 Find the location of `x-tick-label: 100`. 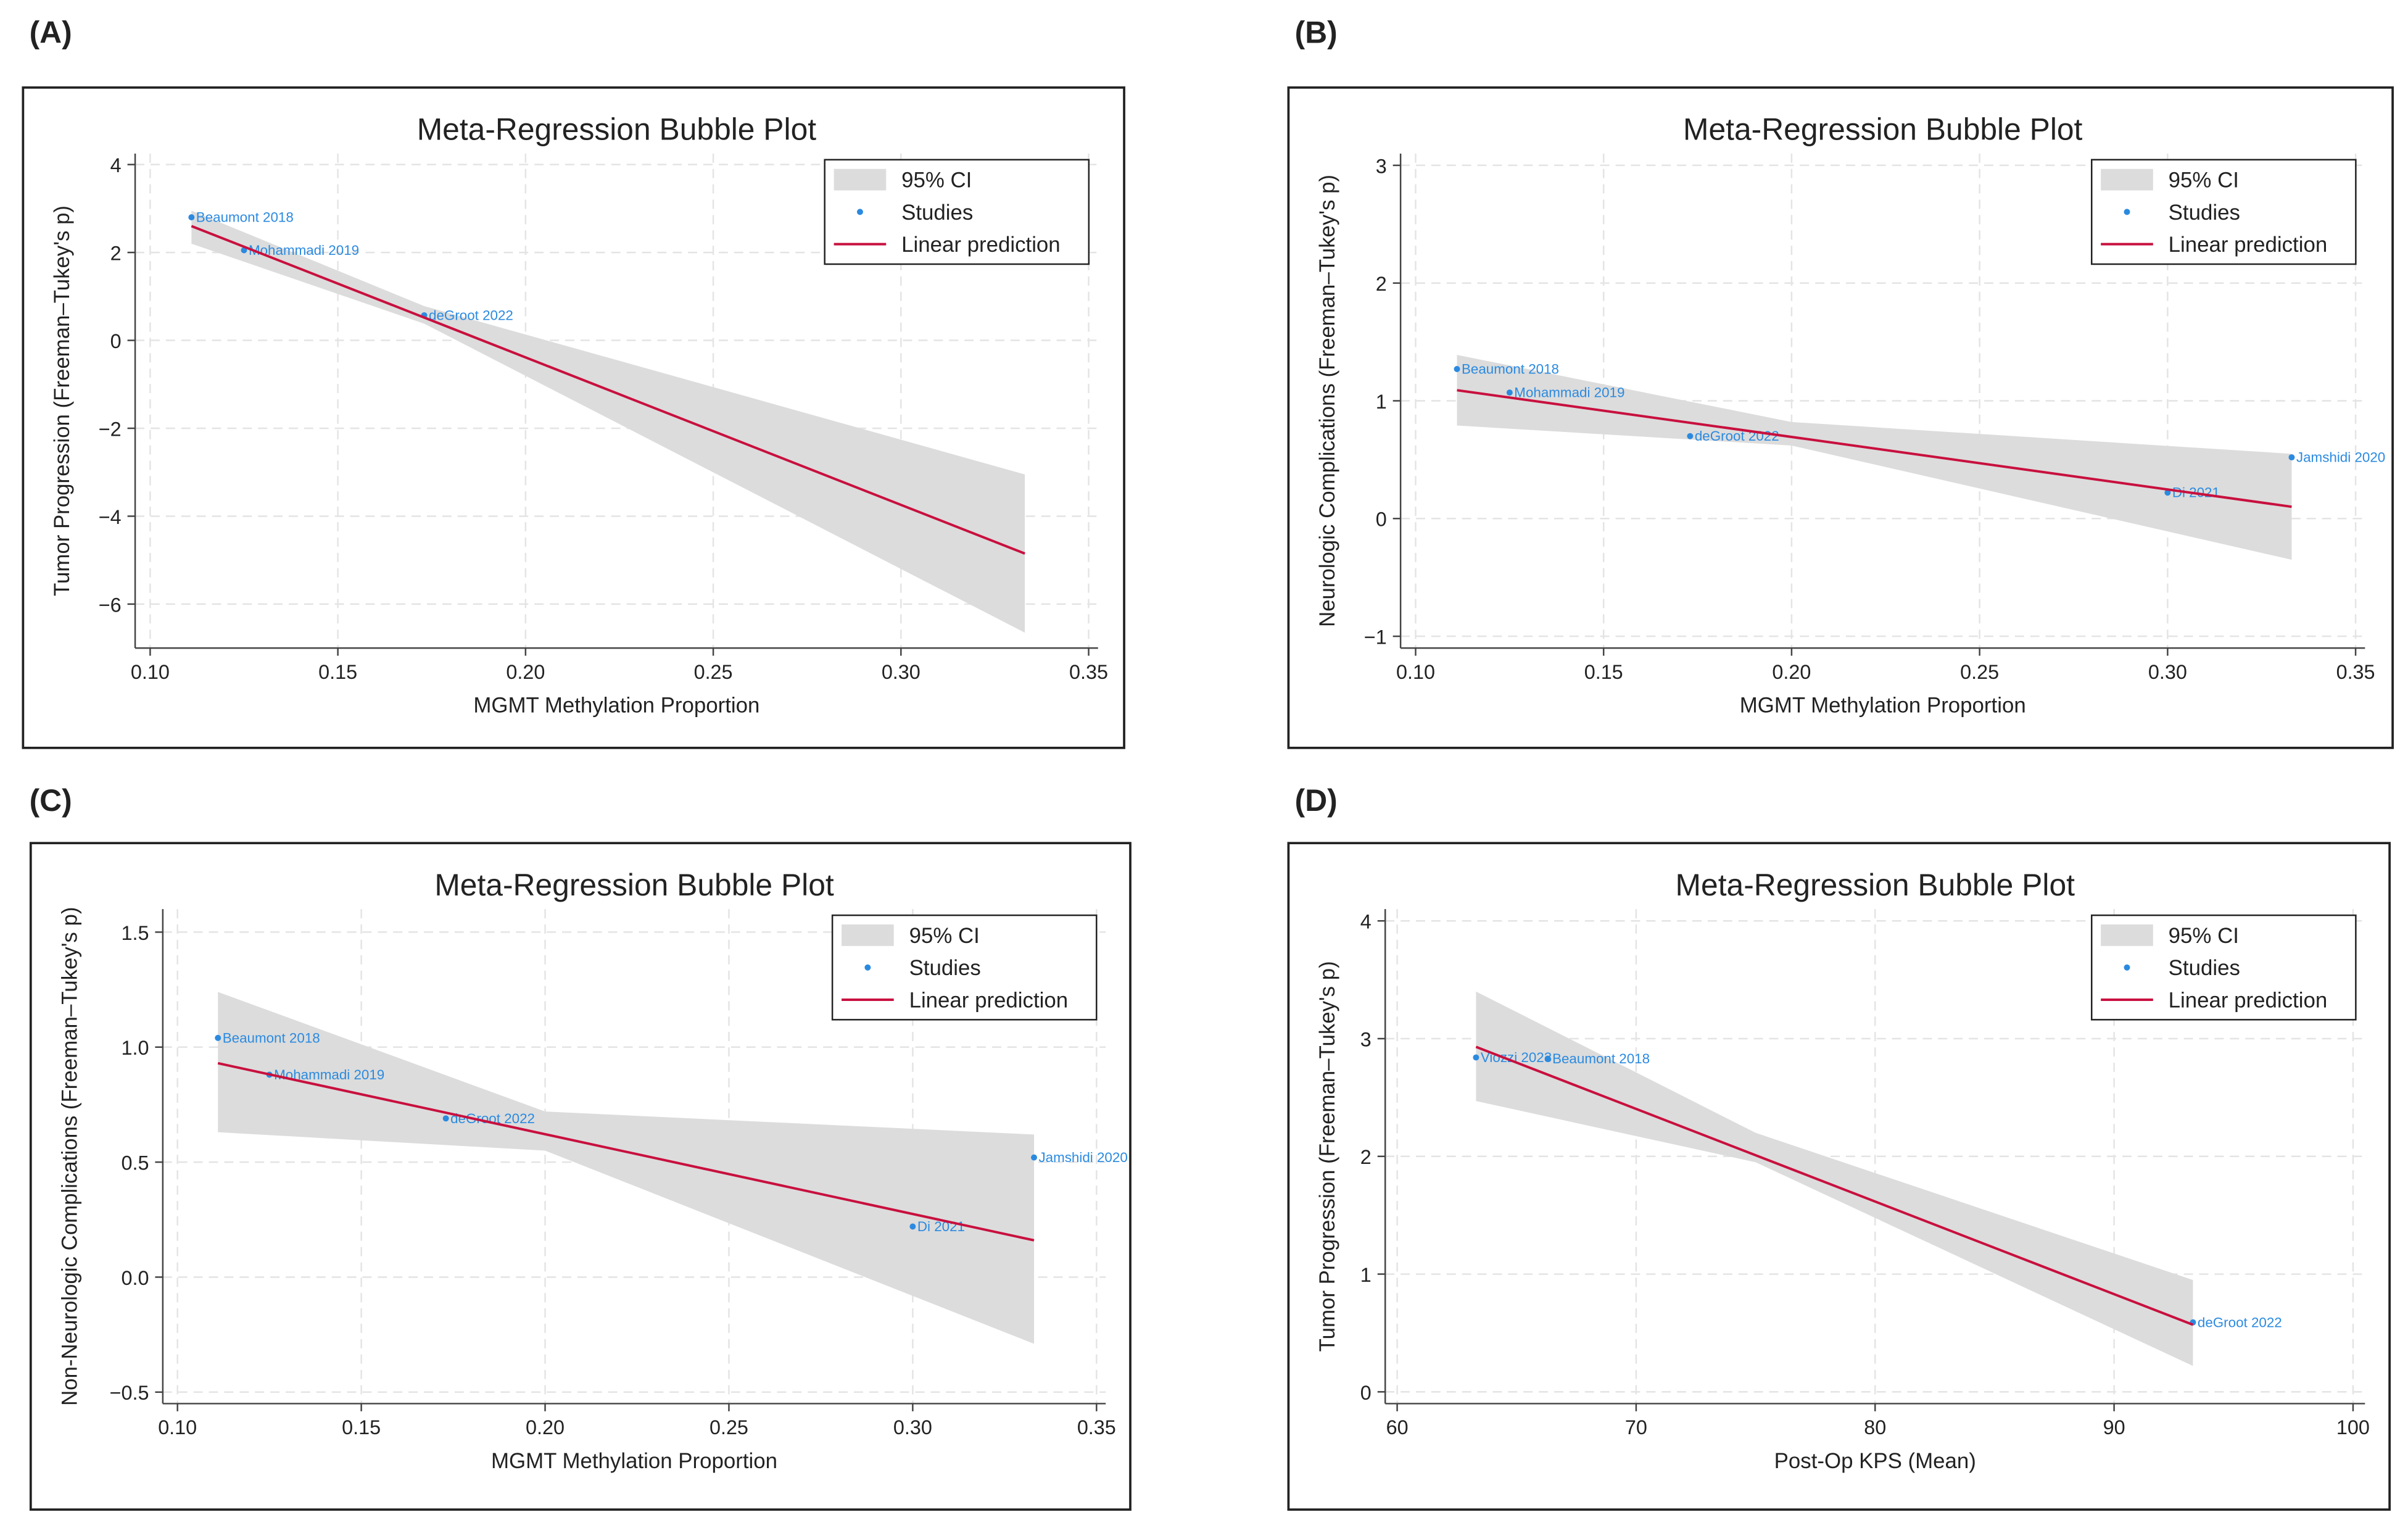

x-tick-label: 100 is located at coordinates (2353, 1427).